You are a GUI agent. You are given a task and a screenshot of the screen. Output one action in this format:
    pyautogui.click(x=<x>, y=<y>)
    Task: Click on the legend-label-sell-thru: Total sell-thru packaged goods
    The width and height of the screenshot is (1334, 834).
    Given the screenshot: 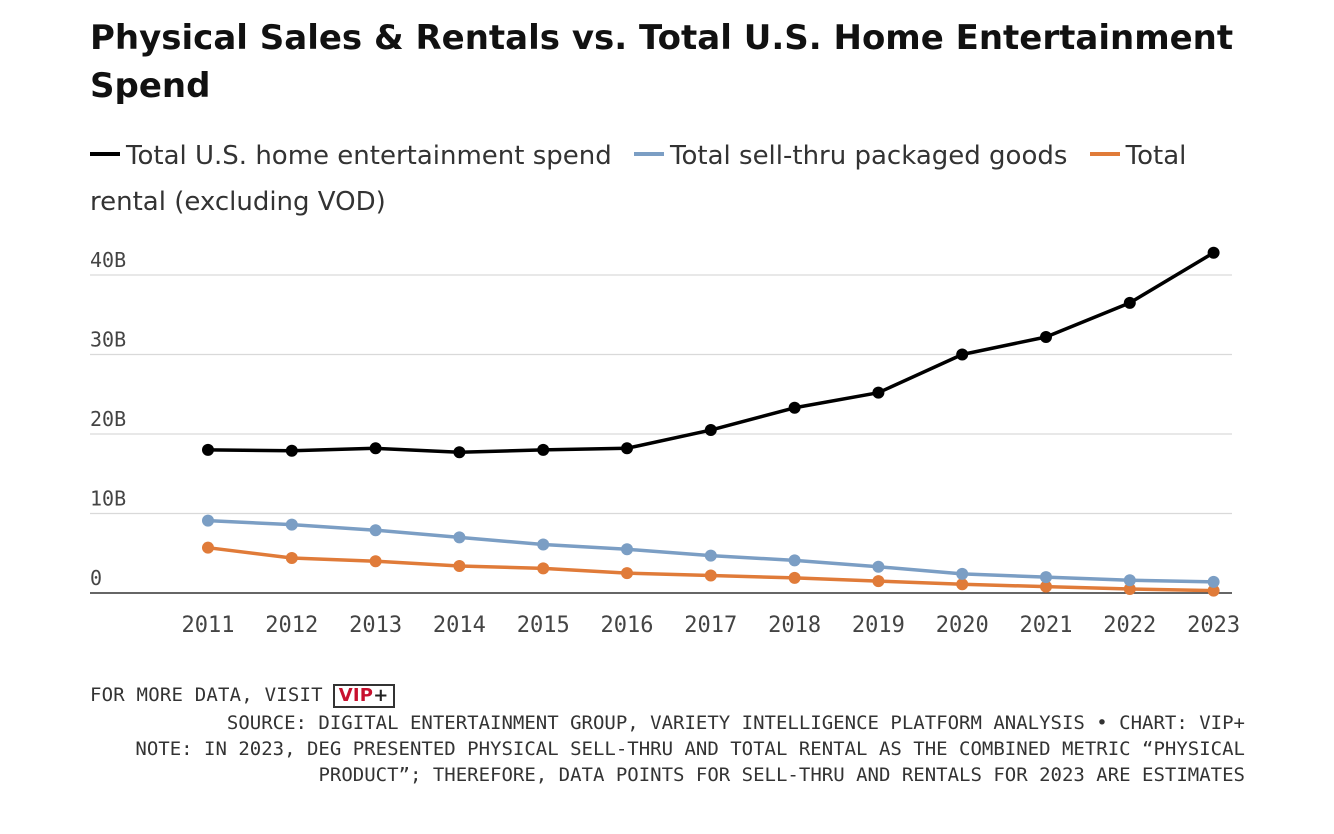 What is the action you would take?
    pyautogui.click(x=869, y=156)
    